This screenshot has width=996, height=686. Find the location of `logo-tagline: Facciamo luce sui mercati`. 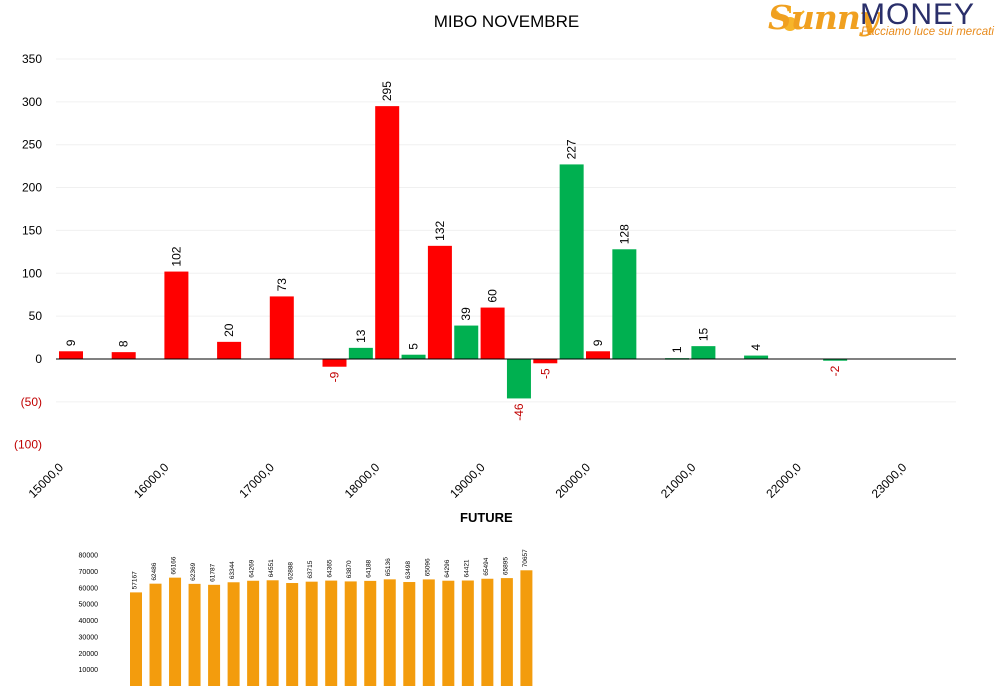

logo-tagline: Facciamo luce sui mercati is located at coordinates (927, 32).